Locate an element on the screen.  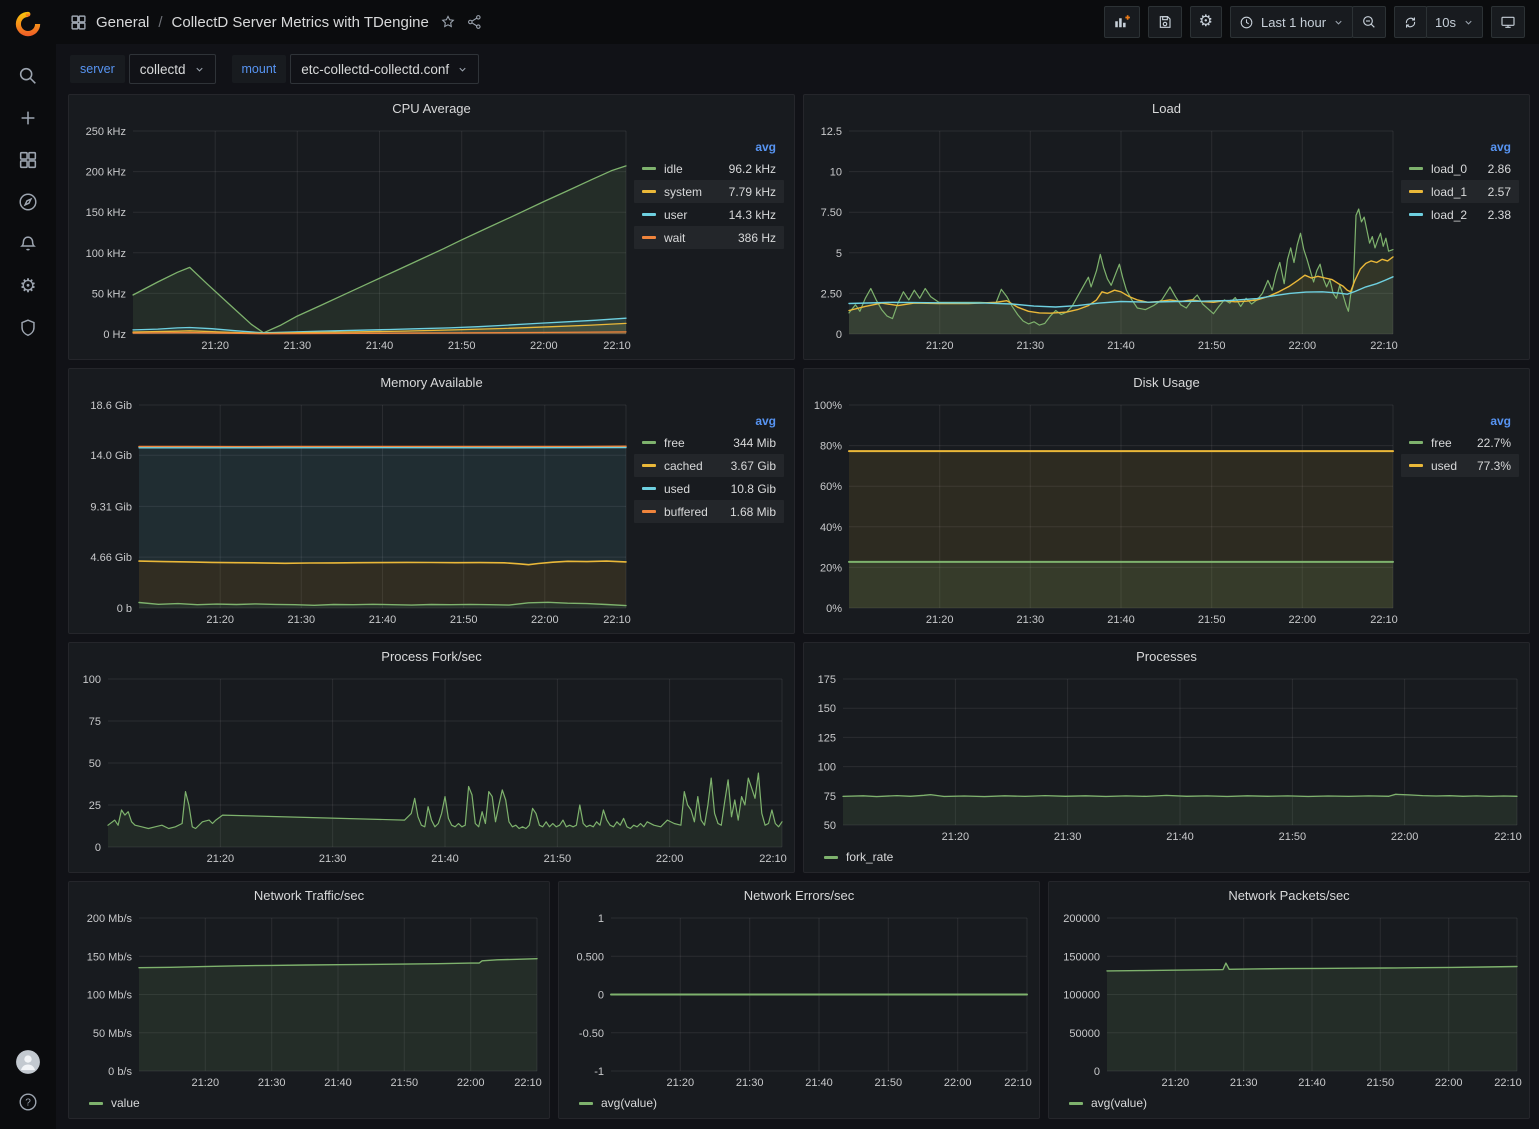
panel-title: Disk Usage is located at coordinates (1166, 382).